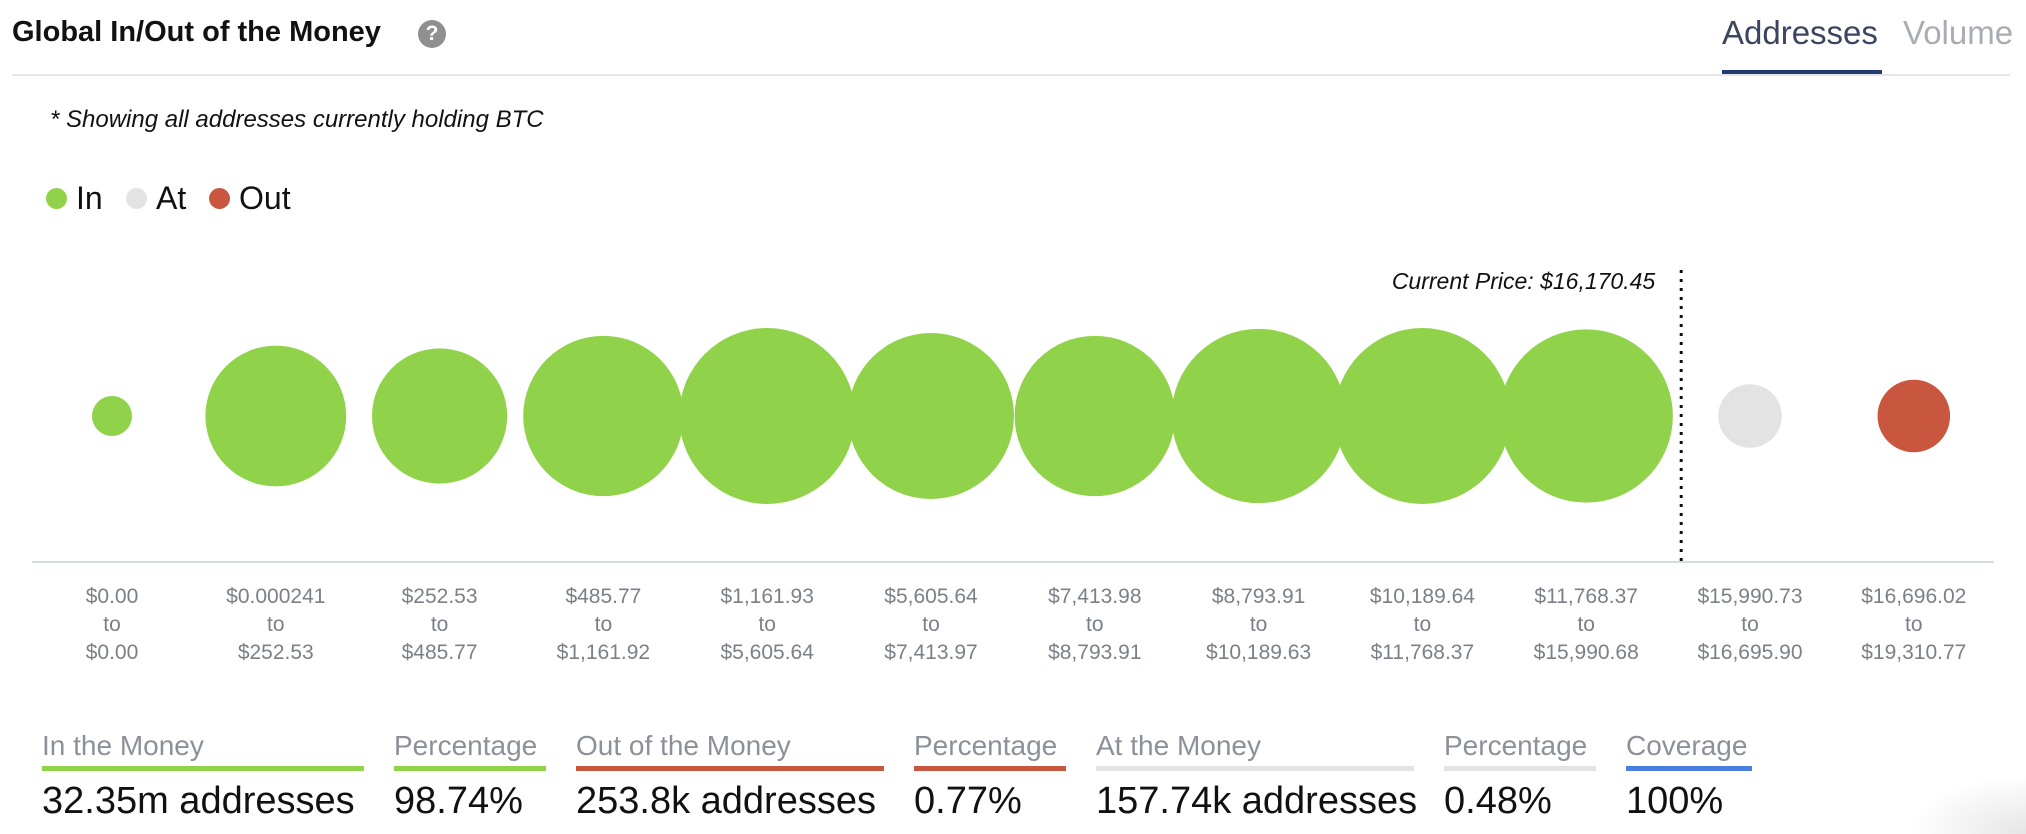 The image size is (2026, 834). What do you see at coordinates (1913, 652) in the screenshot?
I see `x-tick-label: $19,310.77` at bounding box center [1913, 652].